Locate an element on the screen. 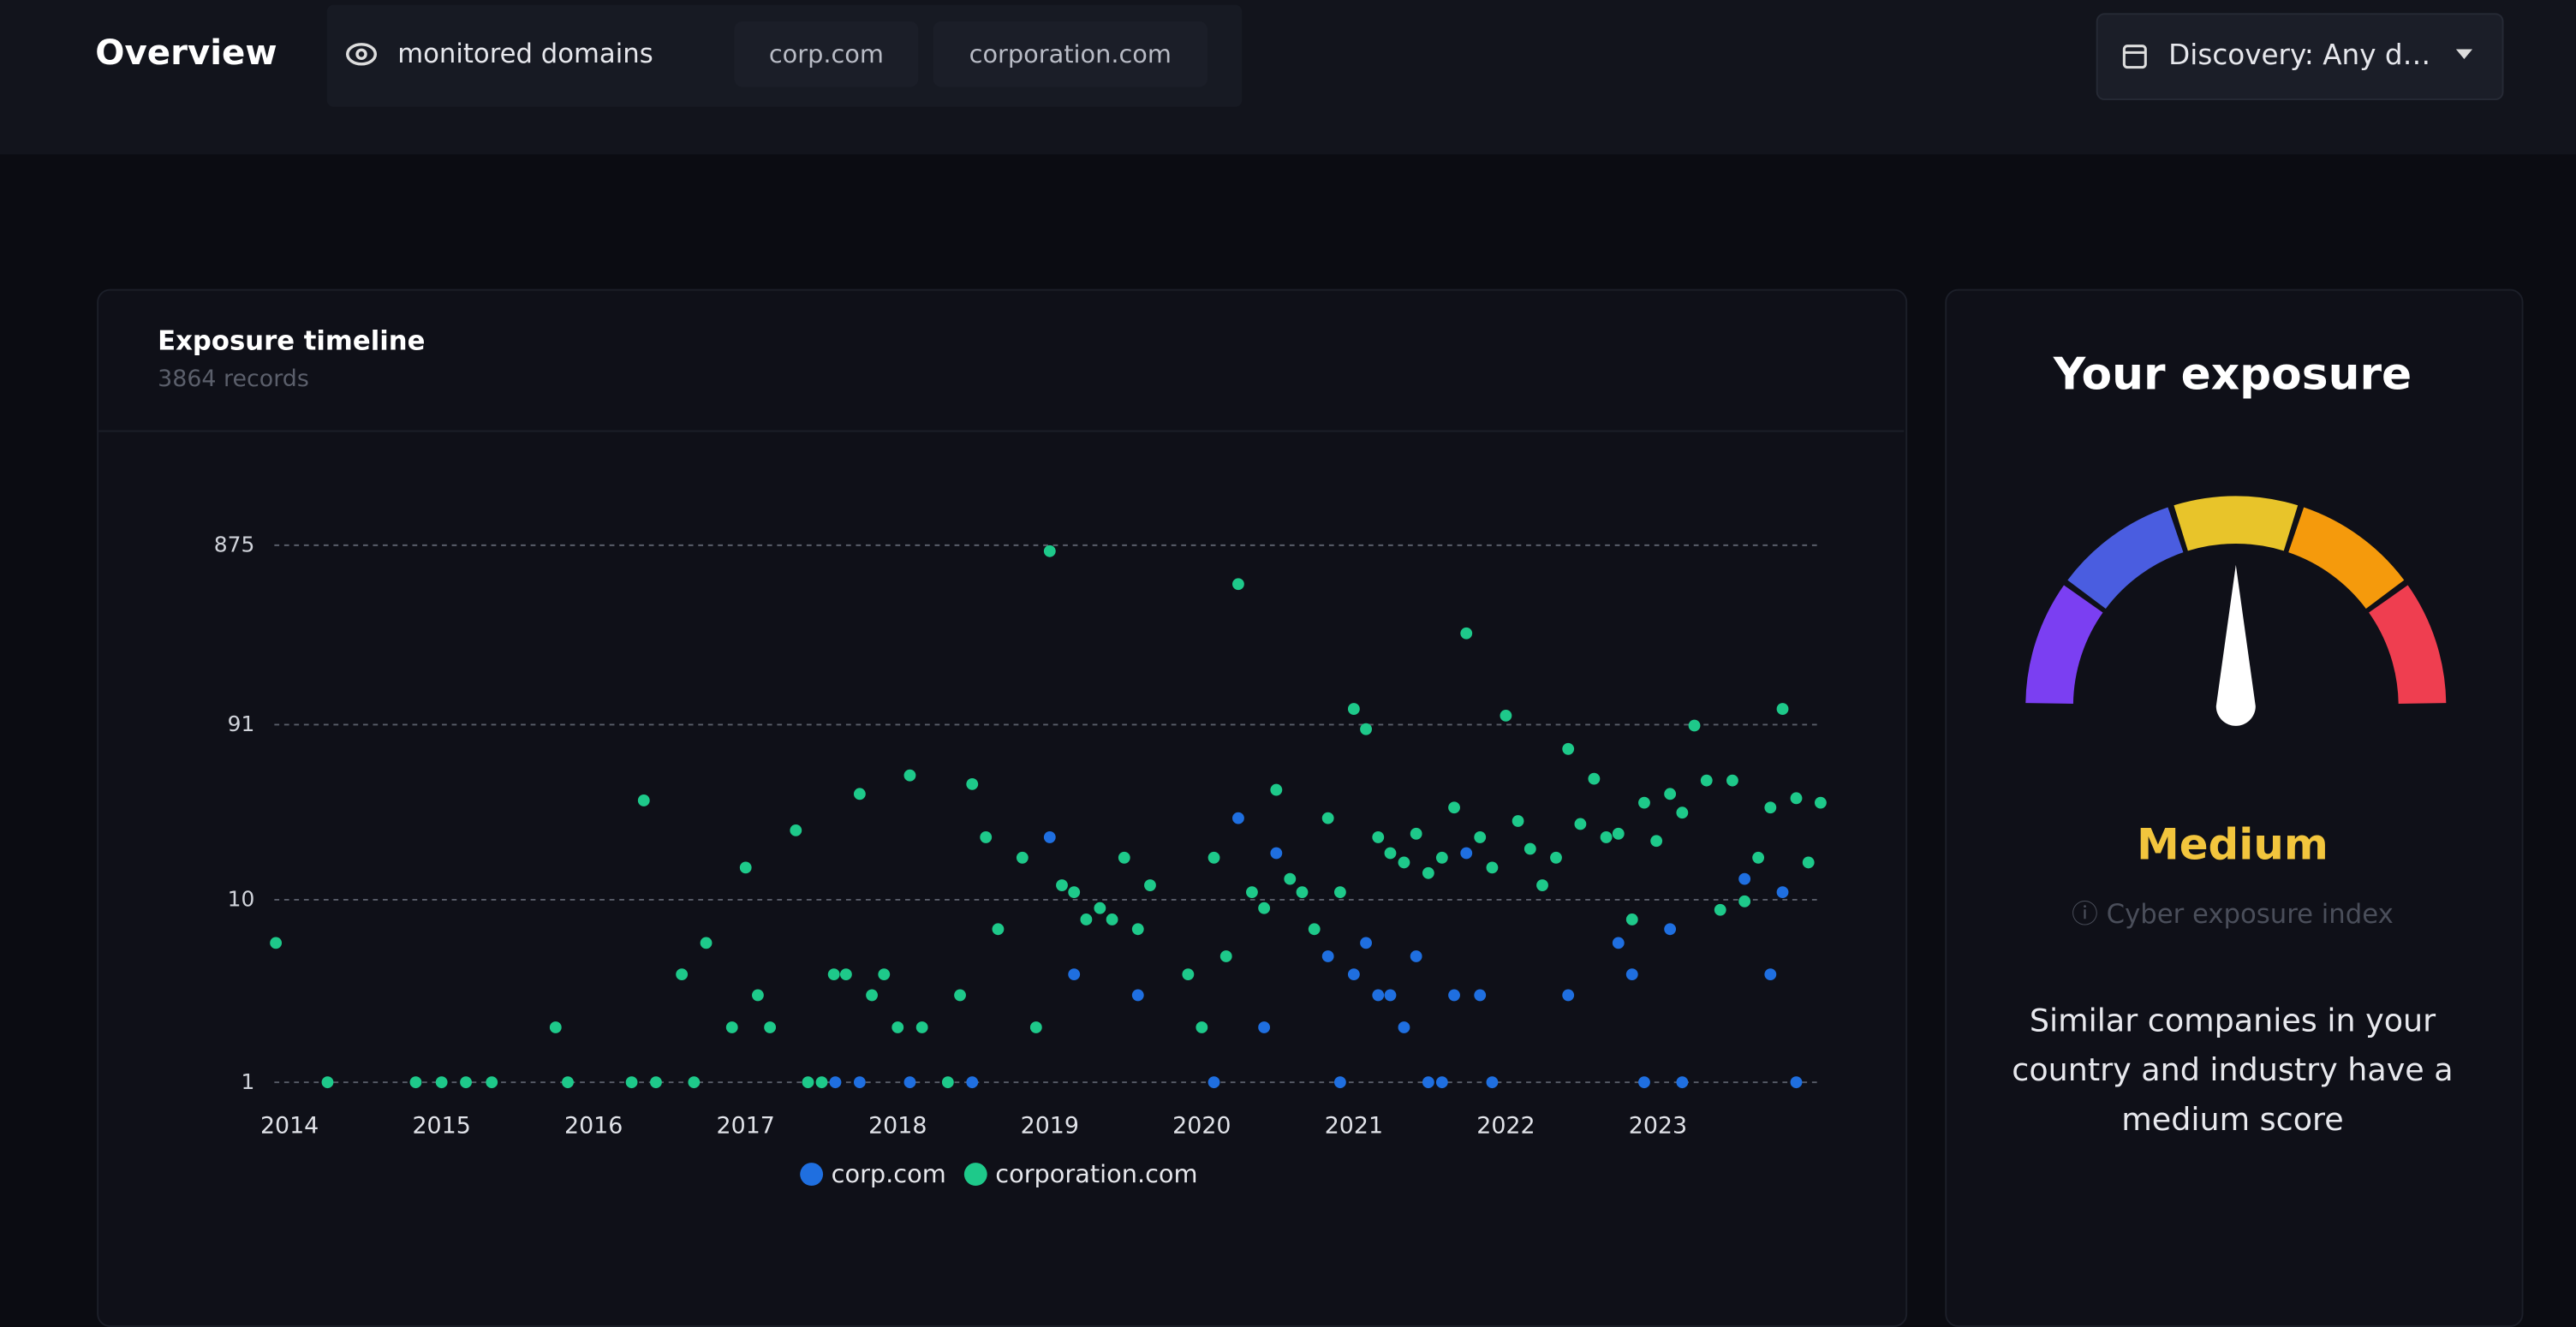 The image size is (2576, 1327). calendar-icon is located at coordinates (2135, 57).